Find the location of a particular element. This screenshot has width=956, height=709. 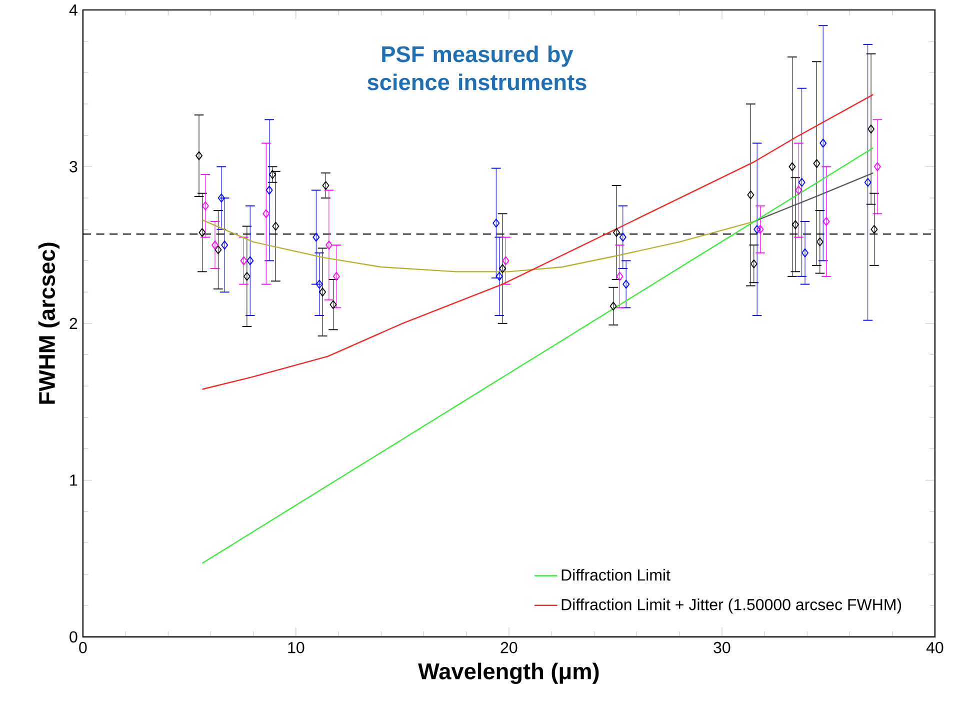

text: PSF measured by science instruments is located at coordinates (477, 68).